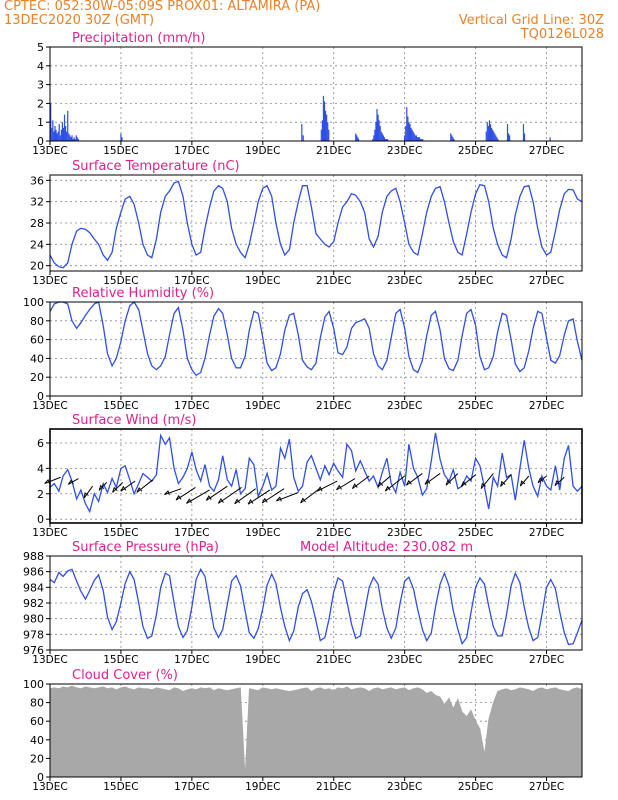 The height and width of the screenshot is (800, 618). I want to click on cloud-ytick-label: 40, so click(37, 740).